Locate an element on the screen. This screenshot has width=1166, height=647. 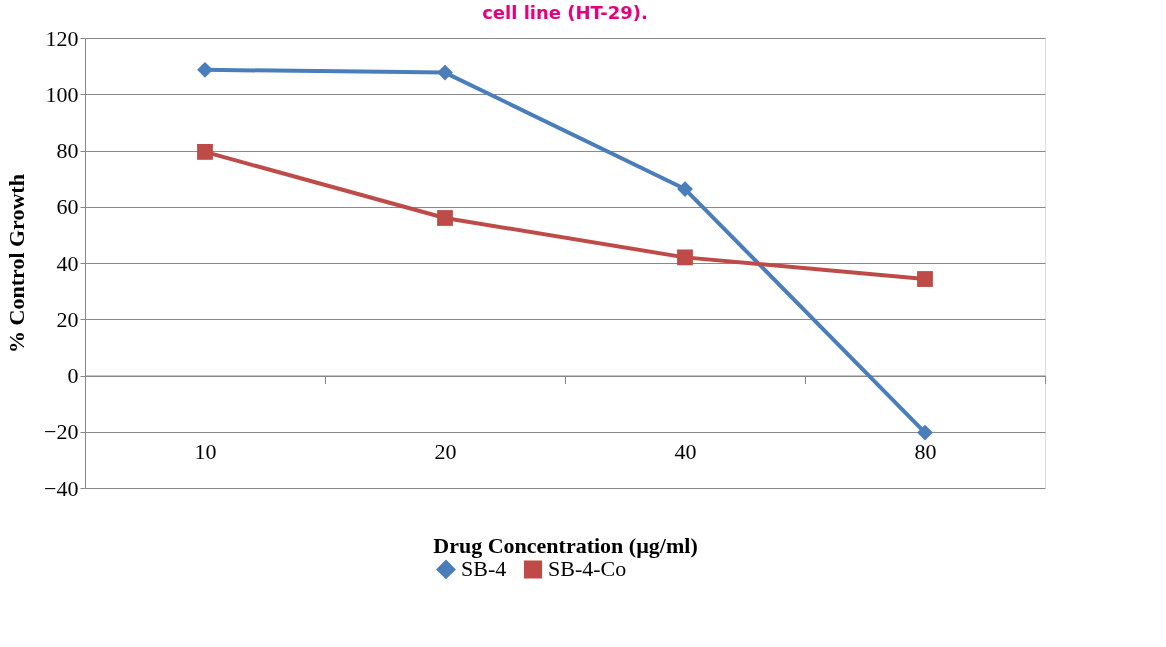
x-axis-title: Drug Concentration (µg/ml) is located at coordinates (565, 545).